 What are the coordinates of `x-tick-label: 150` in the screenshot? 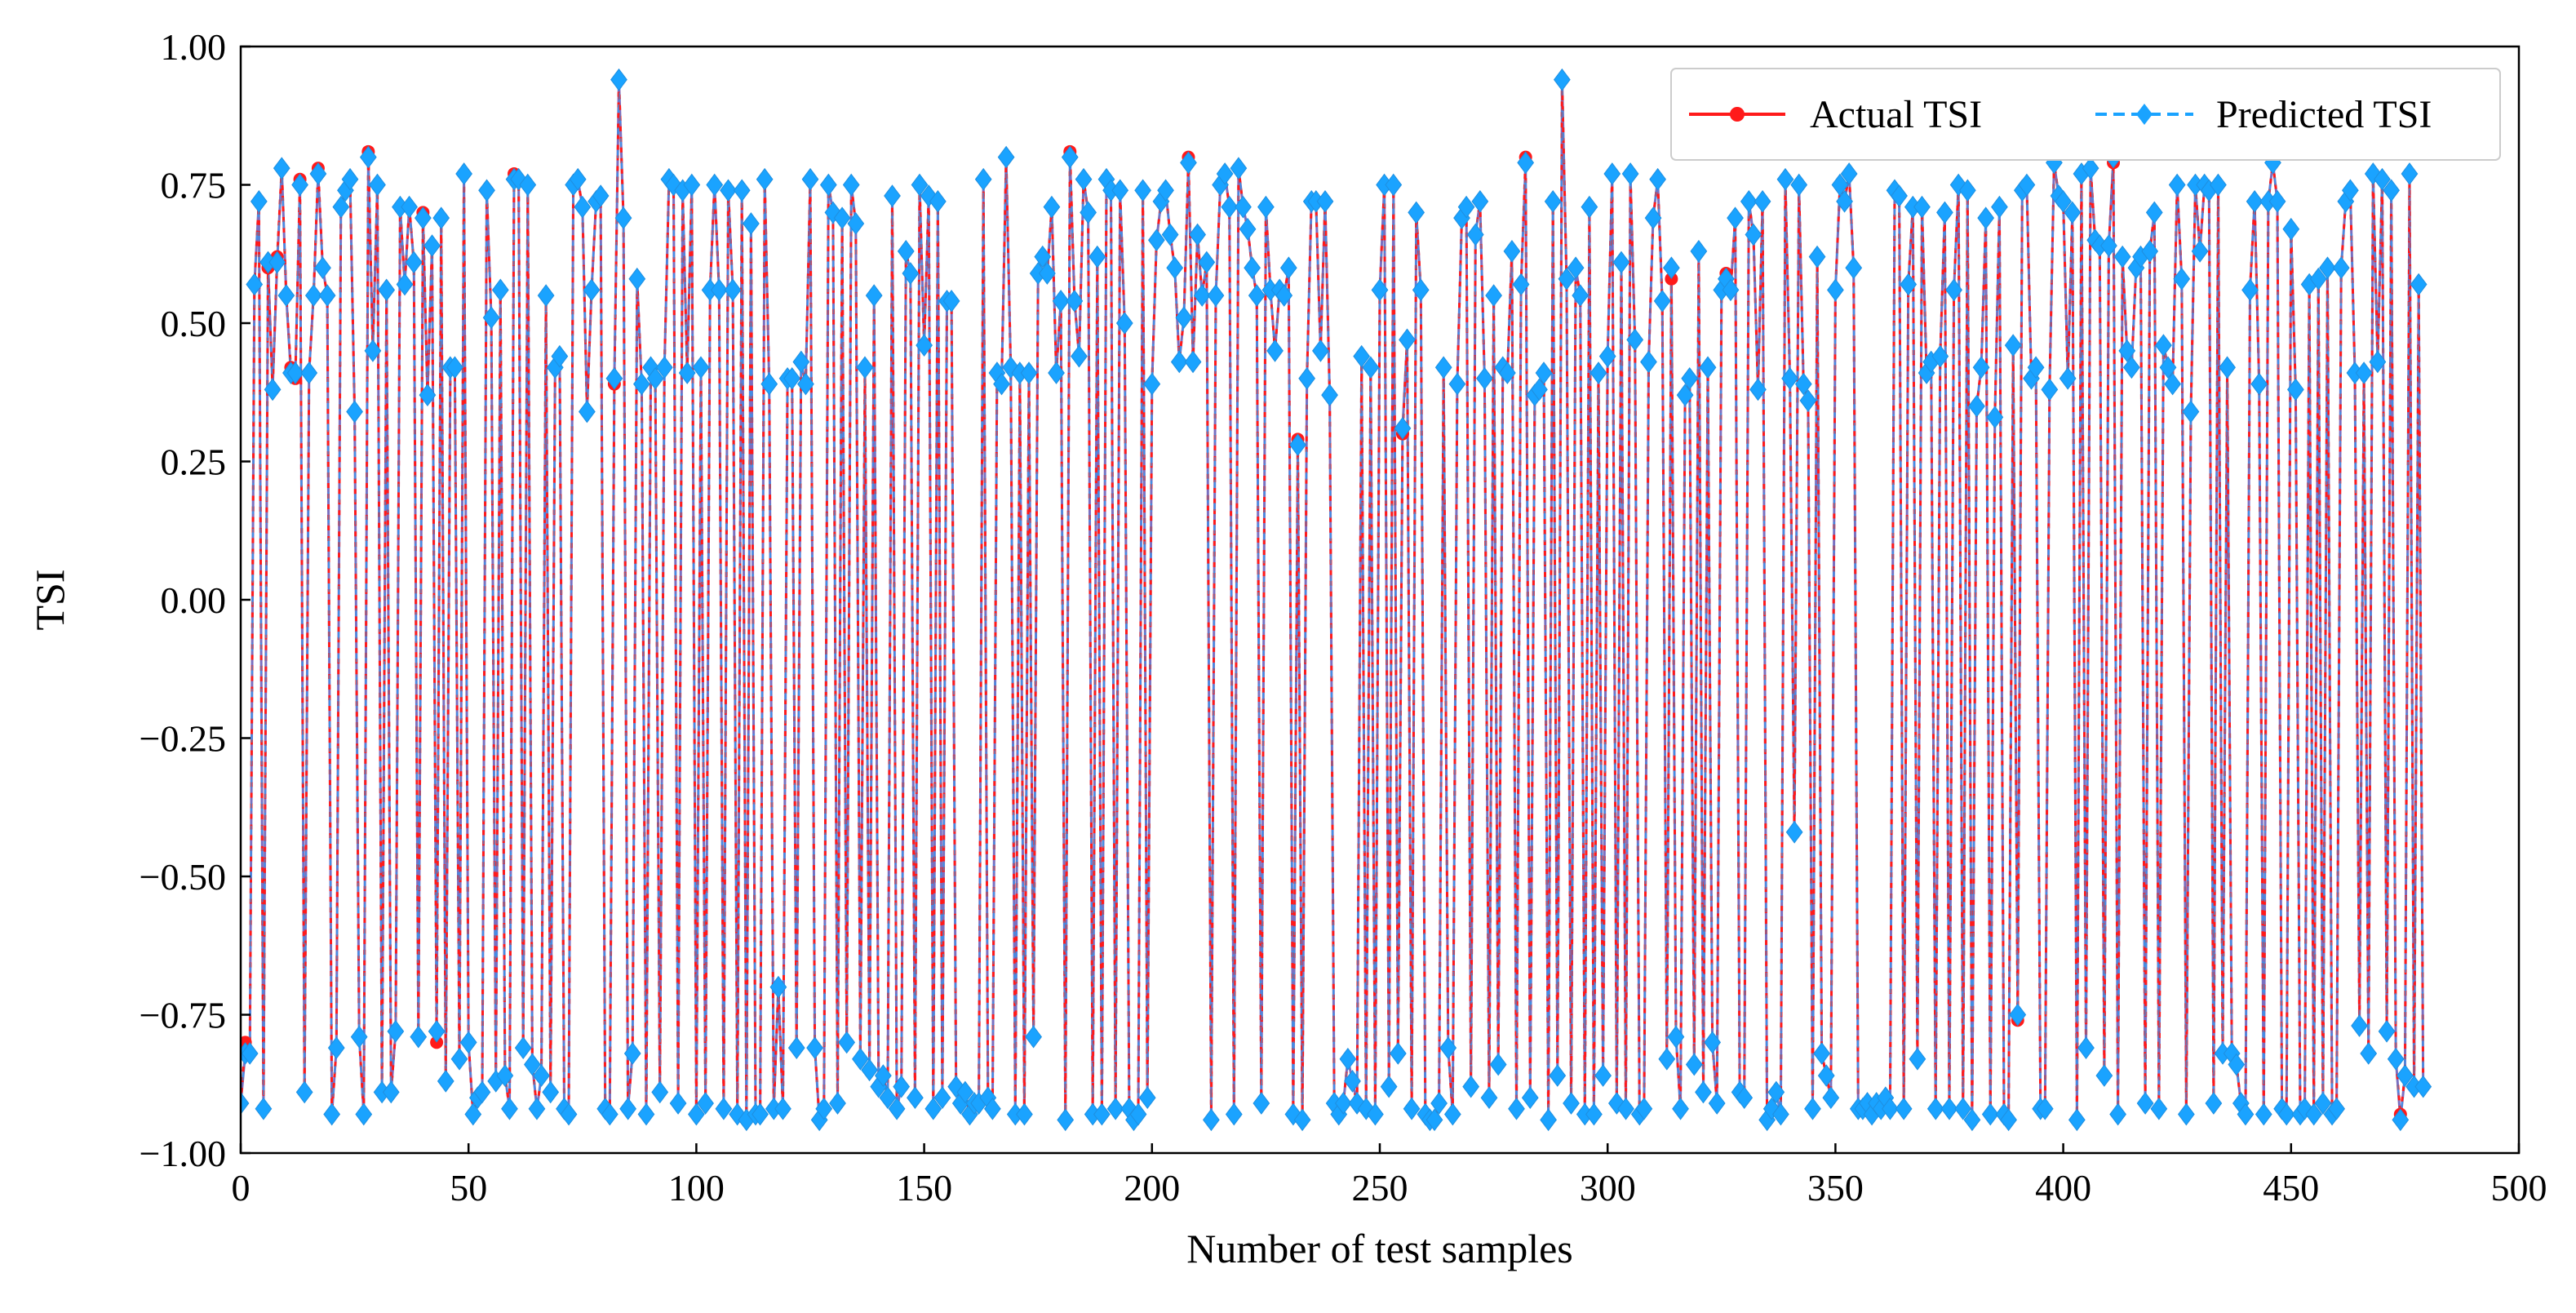 It's located at (924, 1188).